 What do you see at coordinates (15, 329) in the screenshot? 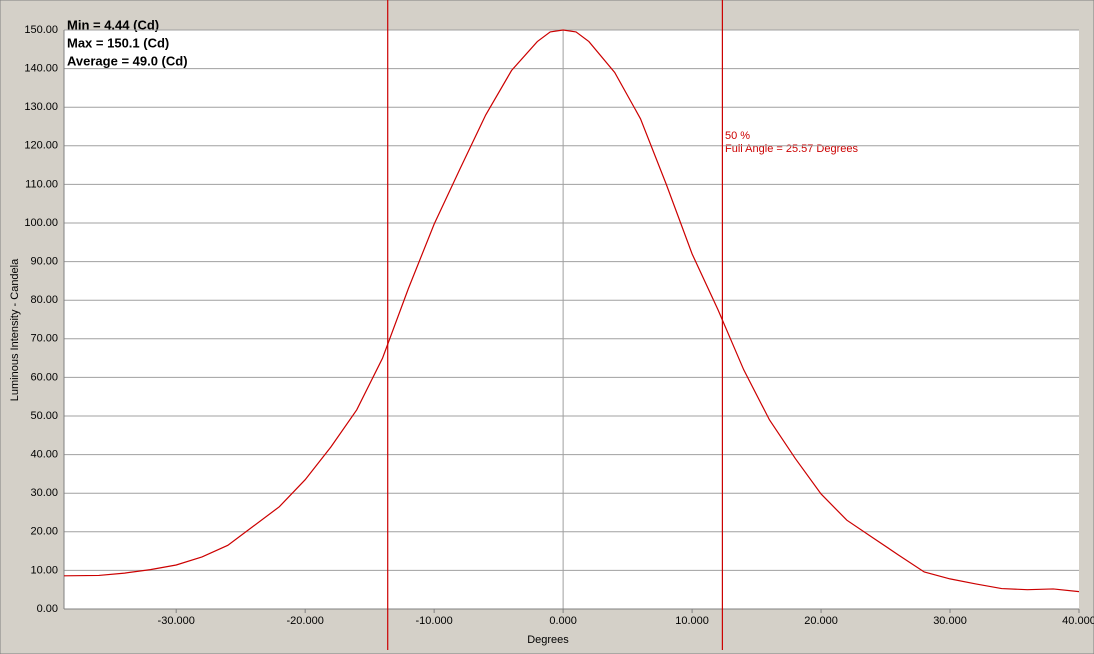
I see `y-axis-label: Luminous Intensity - Candela` at bounding box center [15, 329].